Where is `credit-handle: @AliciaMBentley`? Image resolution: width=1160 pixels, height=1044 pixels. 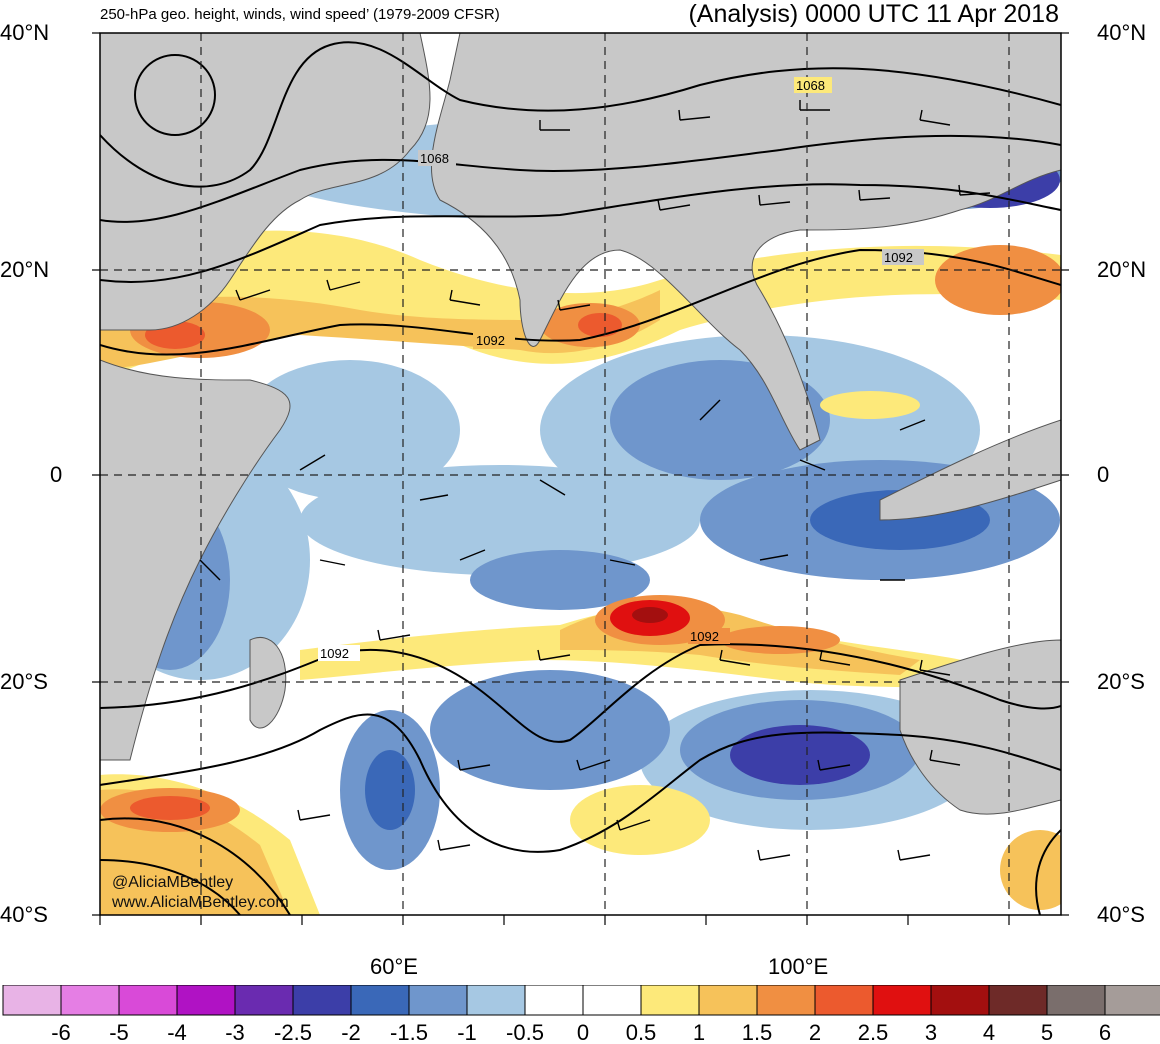 credit-handle: @AliciaMBentley is located at coordinates (173, 882).